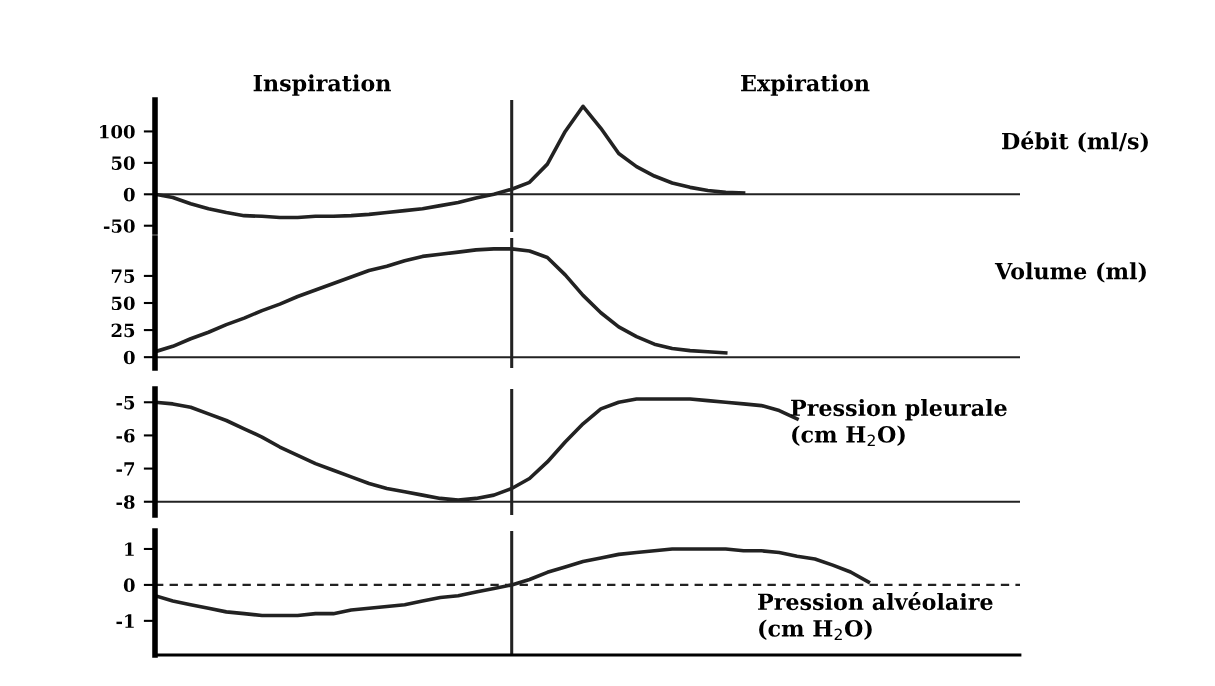 The image size is (1215, 686). I want to click on annotation: Volume (ml), so click(1070, 272).